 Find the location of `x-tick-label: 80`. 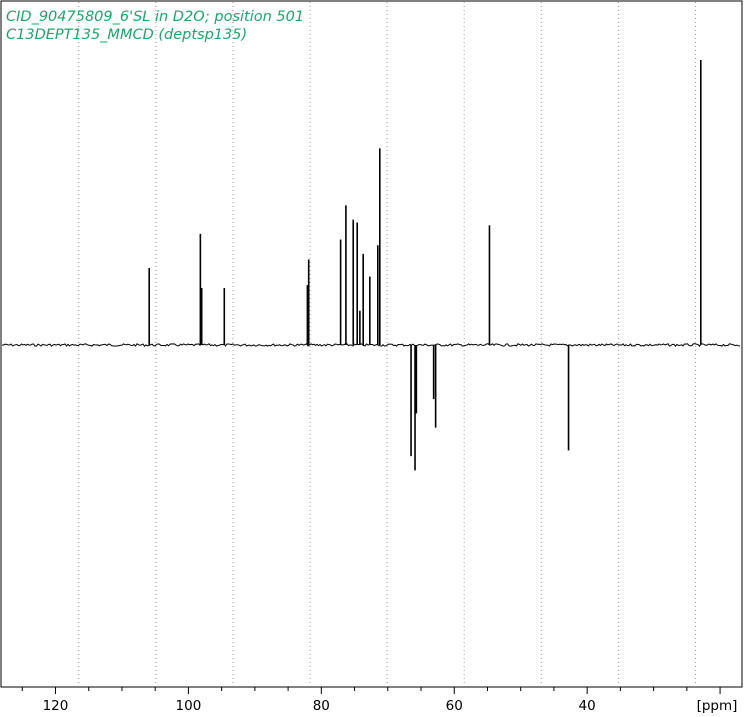

x-tick-label: 80 is located at coordinates (321, 706).